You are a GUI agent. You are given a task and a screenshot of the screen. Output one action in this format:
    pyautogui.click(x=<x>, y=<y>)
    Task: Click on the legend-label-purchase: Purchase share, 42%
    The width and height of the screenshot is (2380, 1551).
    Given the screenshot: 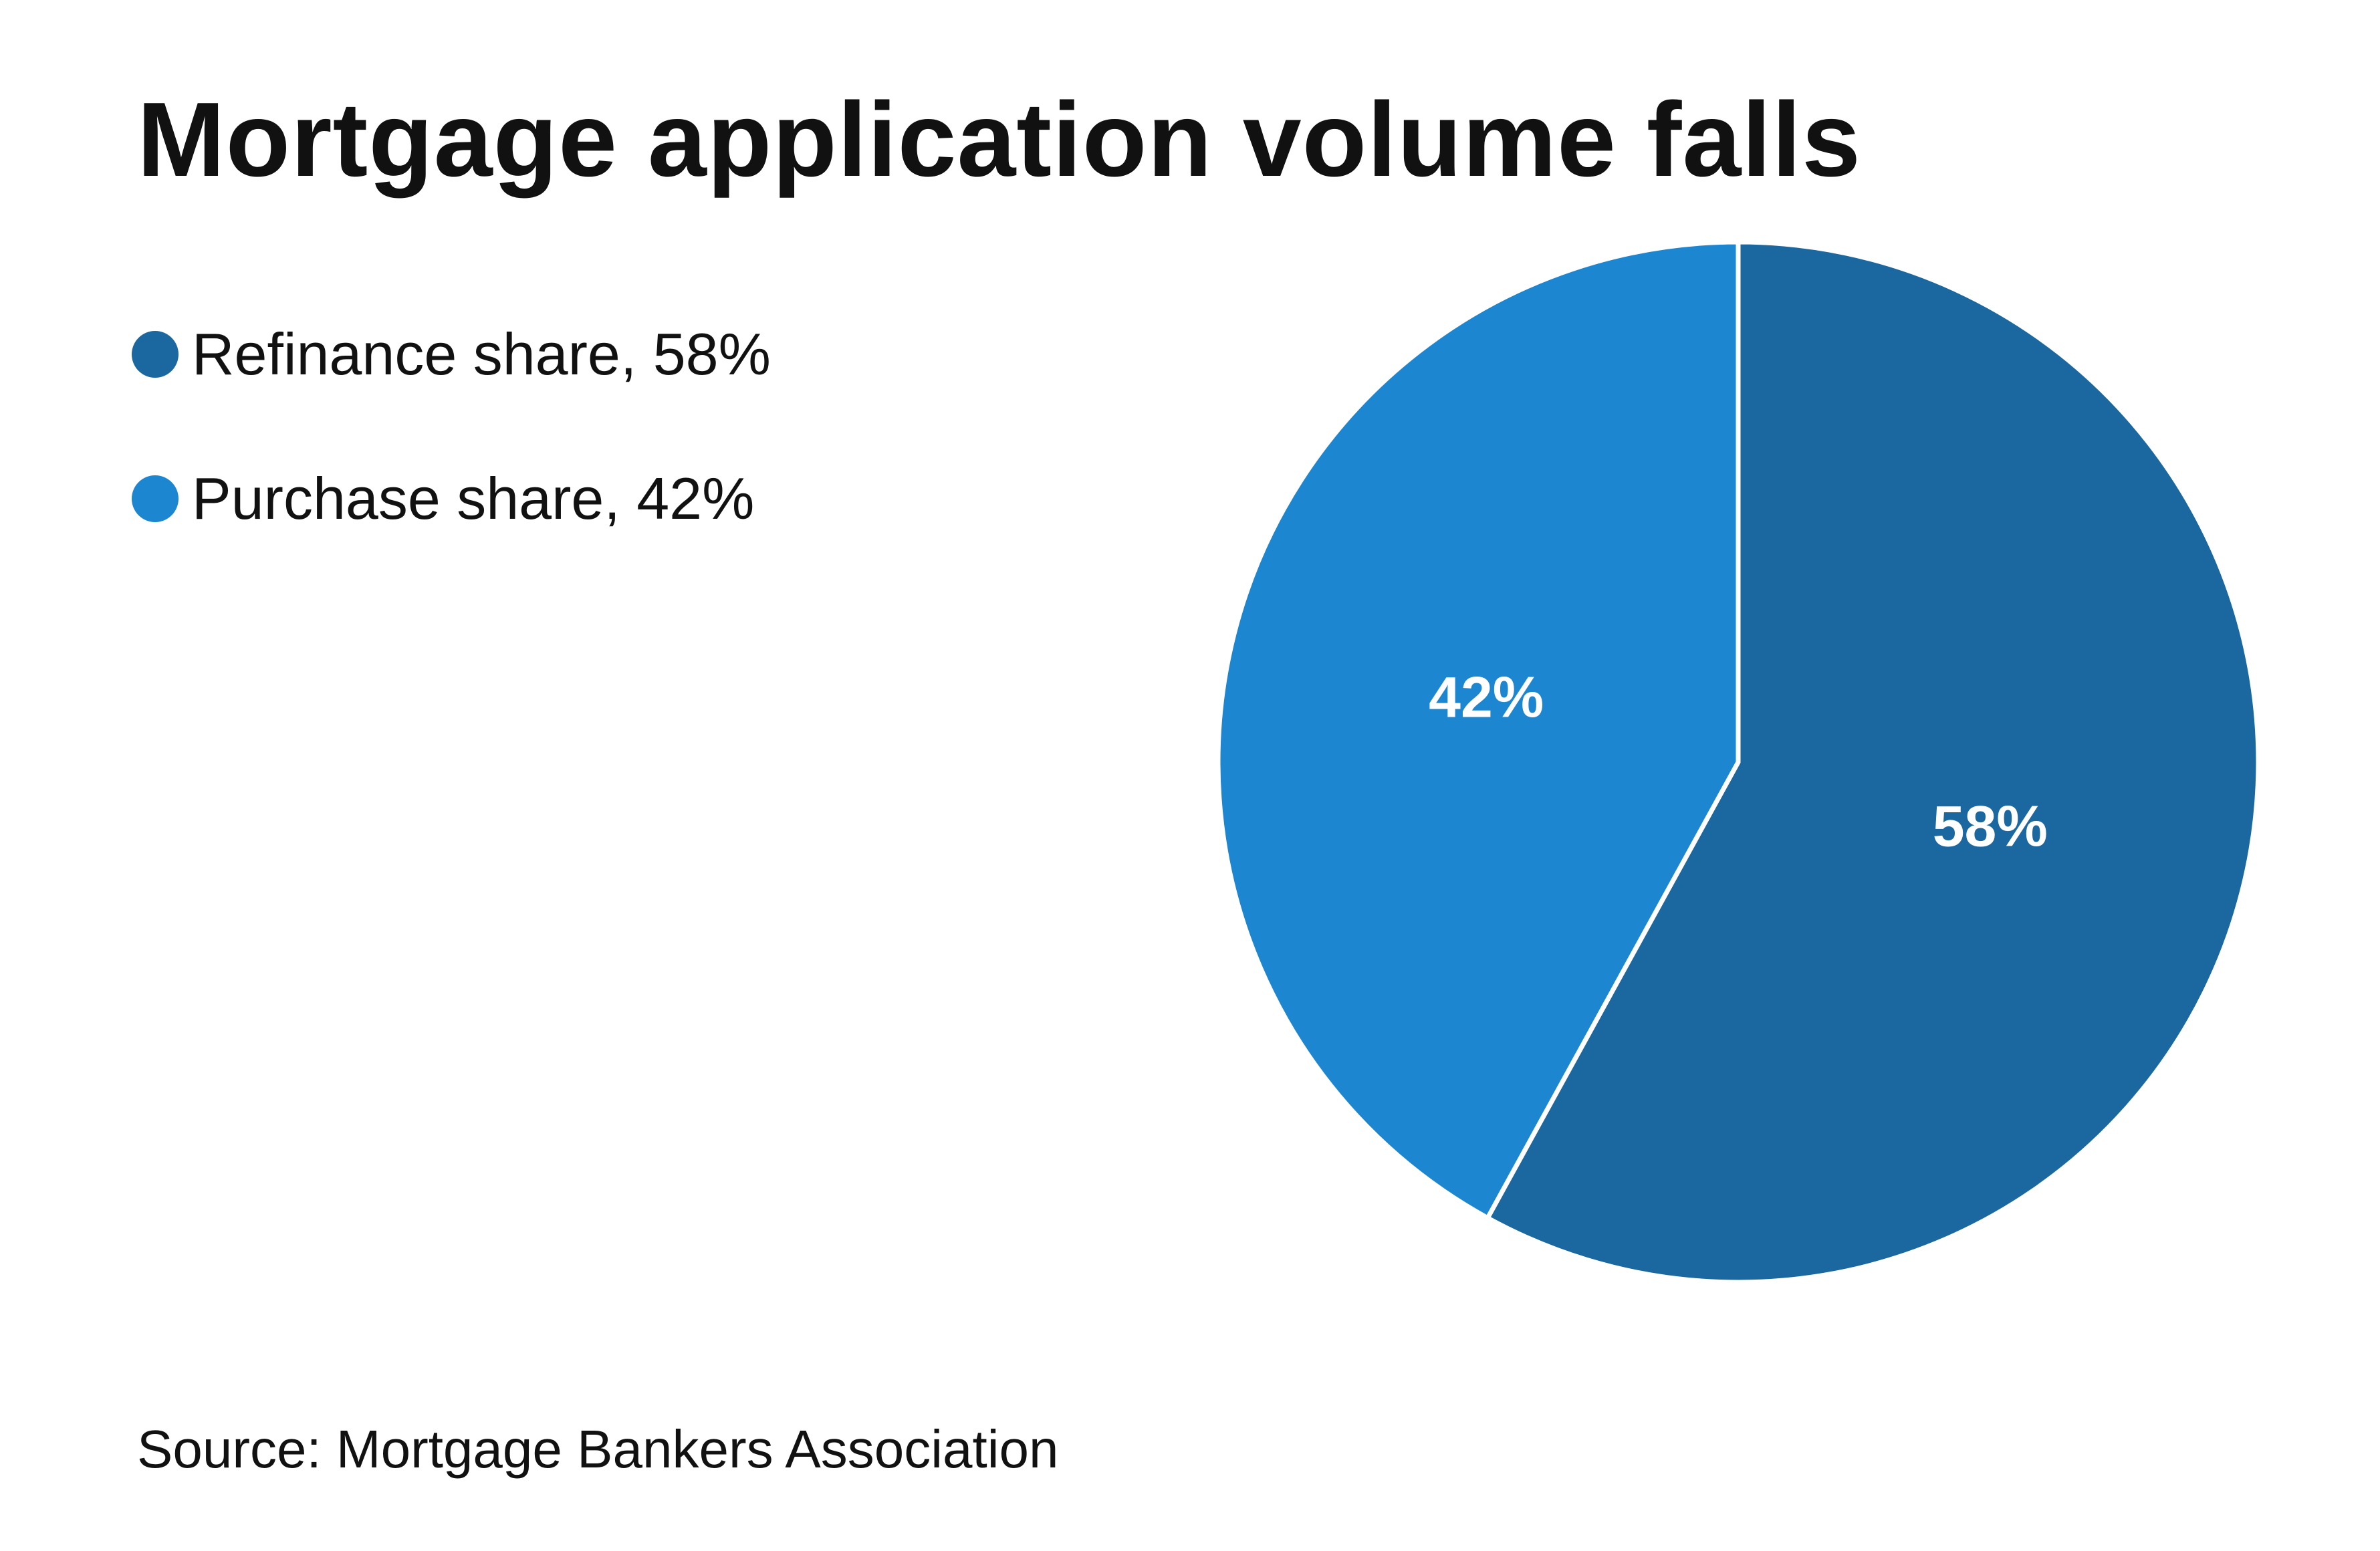 What is the action you would take?
    pyautogui.click(x=473, y=498)
    